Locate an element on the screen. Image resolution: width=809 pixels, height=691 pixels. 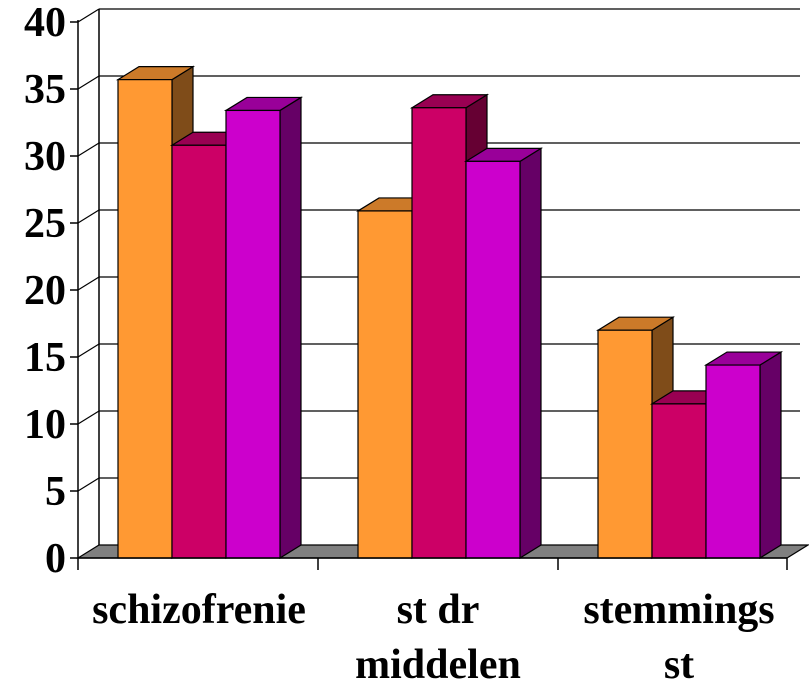
y-tick-label: 10 is located at coordinates (45, 425).